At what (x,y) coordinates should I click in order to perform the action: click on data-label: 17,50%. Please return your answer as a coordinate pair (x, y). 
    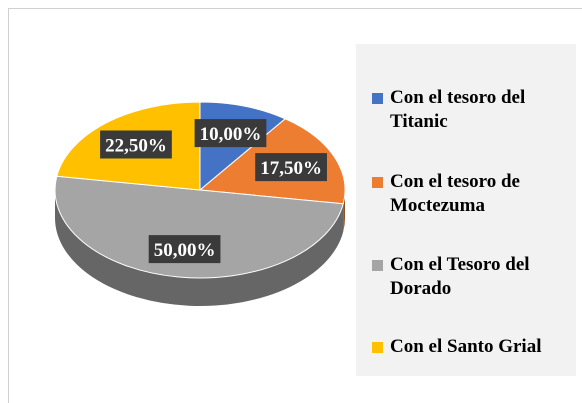
    Looking at the image, I should click on (291, 167).